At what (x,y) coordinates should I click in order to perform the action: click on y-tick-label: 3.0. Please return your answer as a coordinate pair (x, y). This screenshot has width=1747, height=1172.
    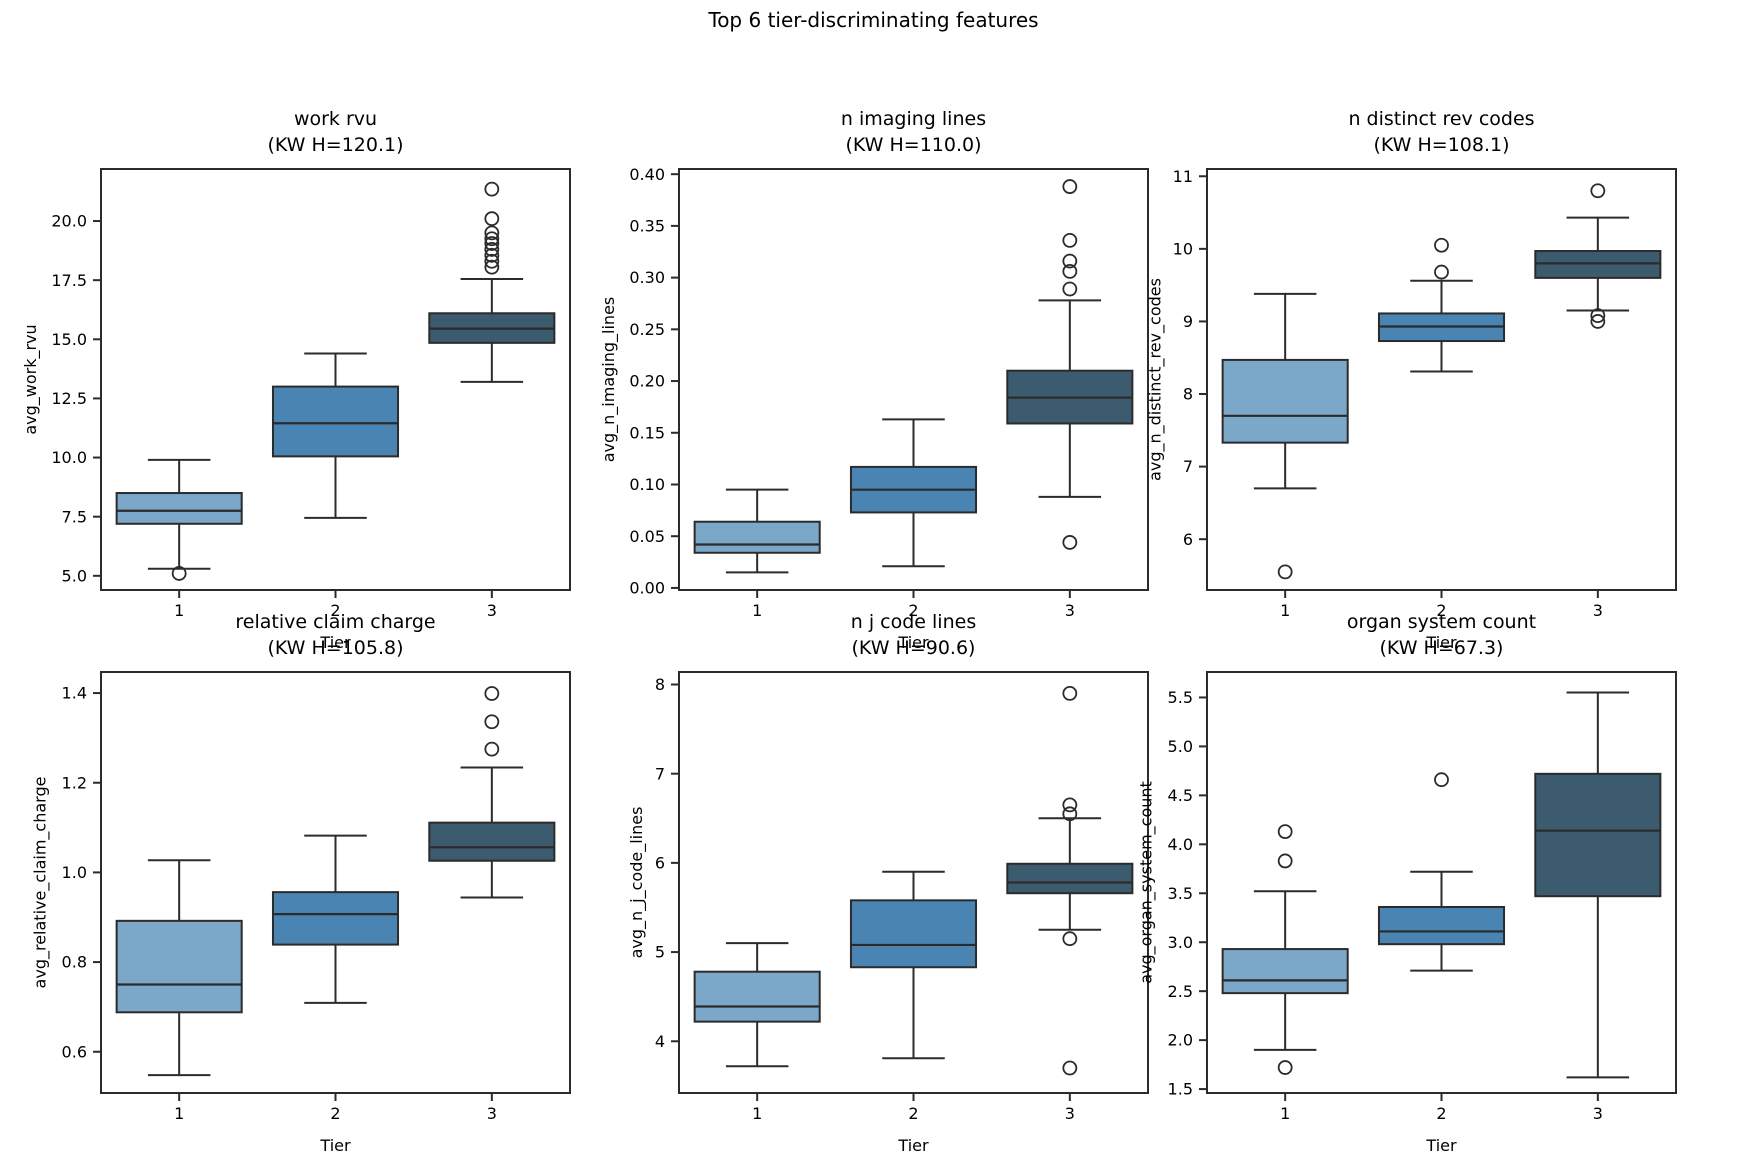
    Looking at the image, I should click on (1180, 942).